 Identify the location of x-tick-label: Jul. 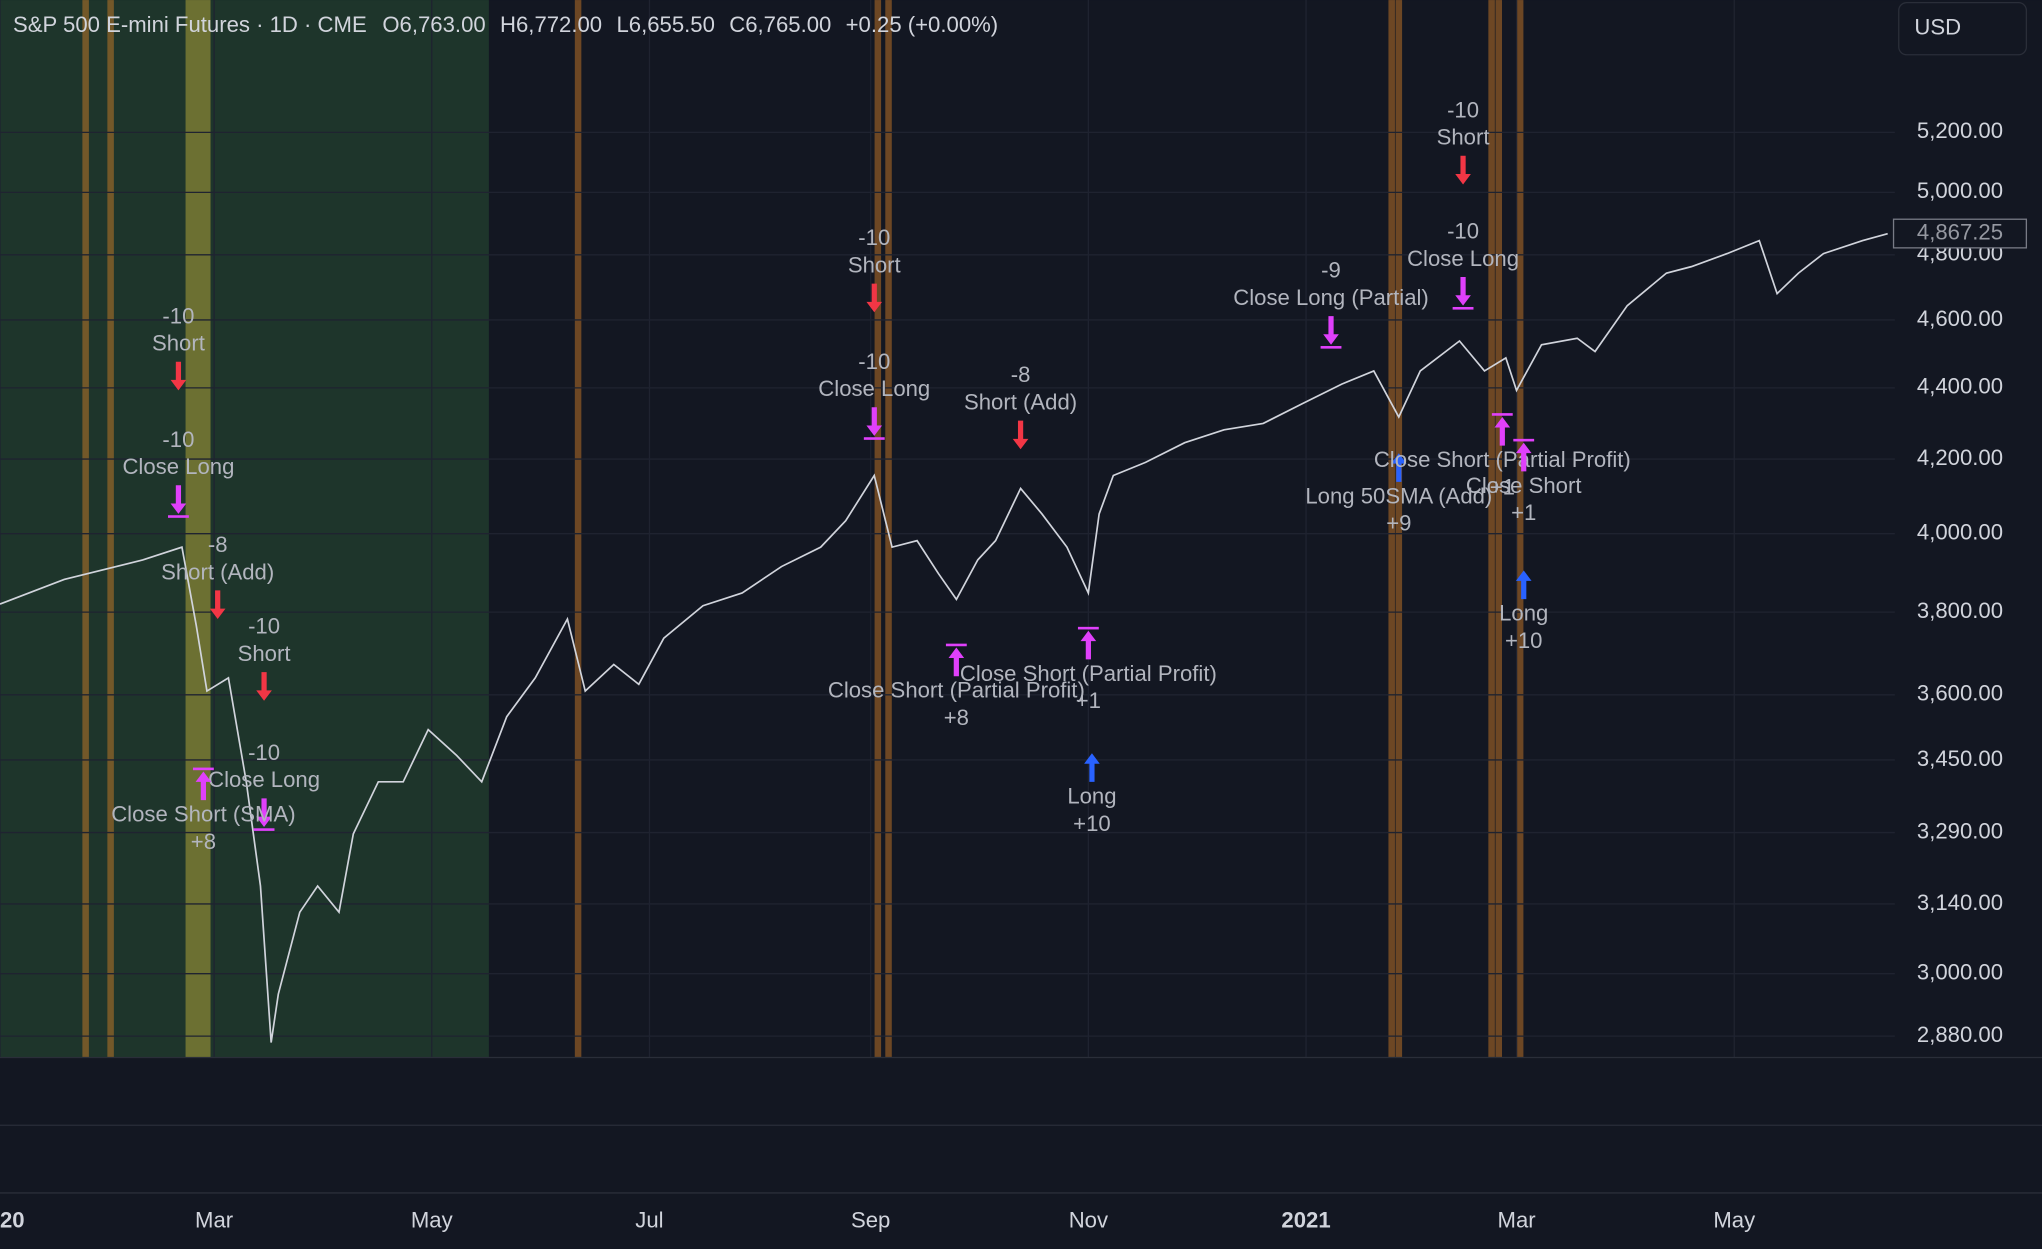
(649, 1219).